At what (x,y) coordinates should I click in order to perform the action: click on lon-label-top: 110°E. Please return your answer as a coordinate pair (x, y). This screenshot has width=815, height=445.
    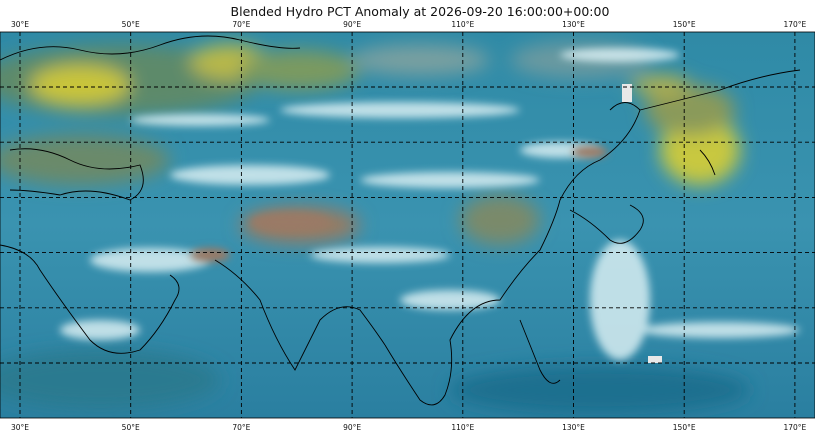
    Looking at the image, I should click on (462, 24).